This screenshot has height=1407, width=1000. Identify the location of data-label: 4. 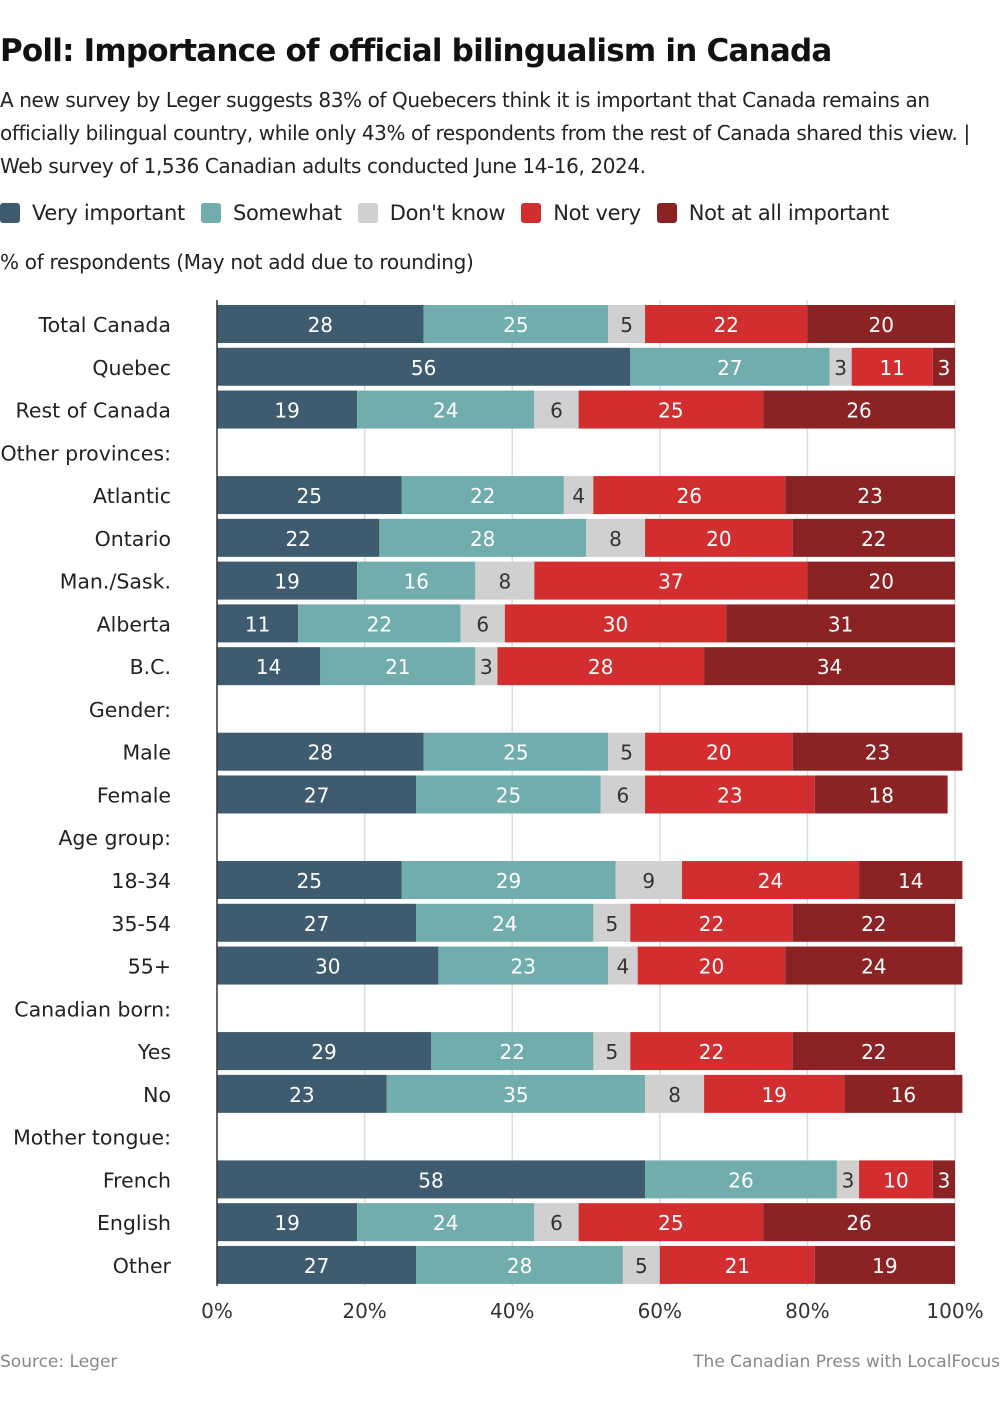
(578, 496).